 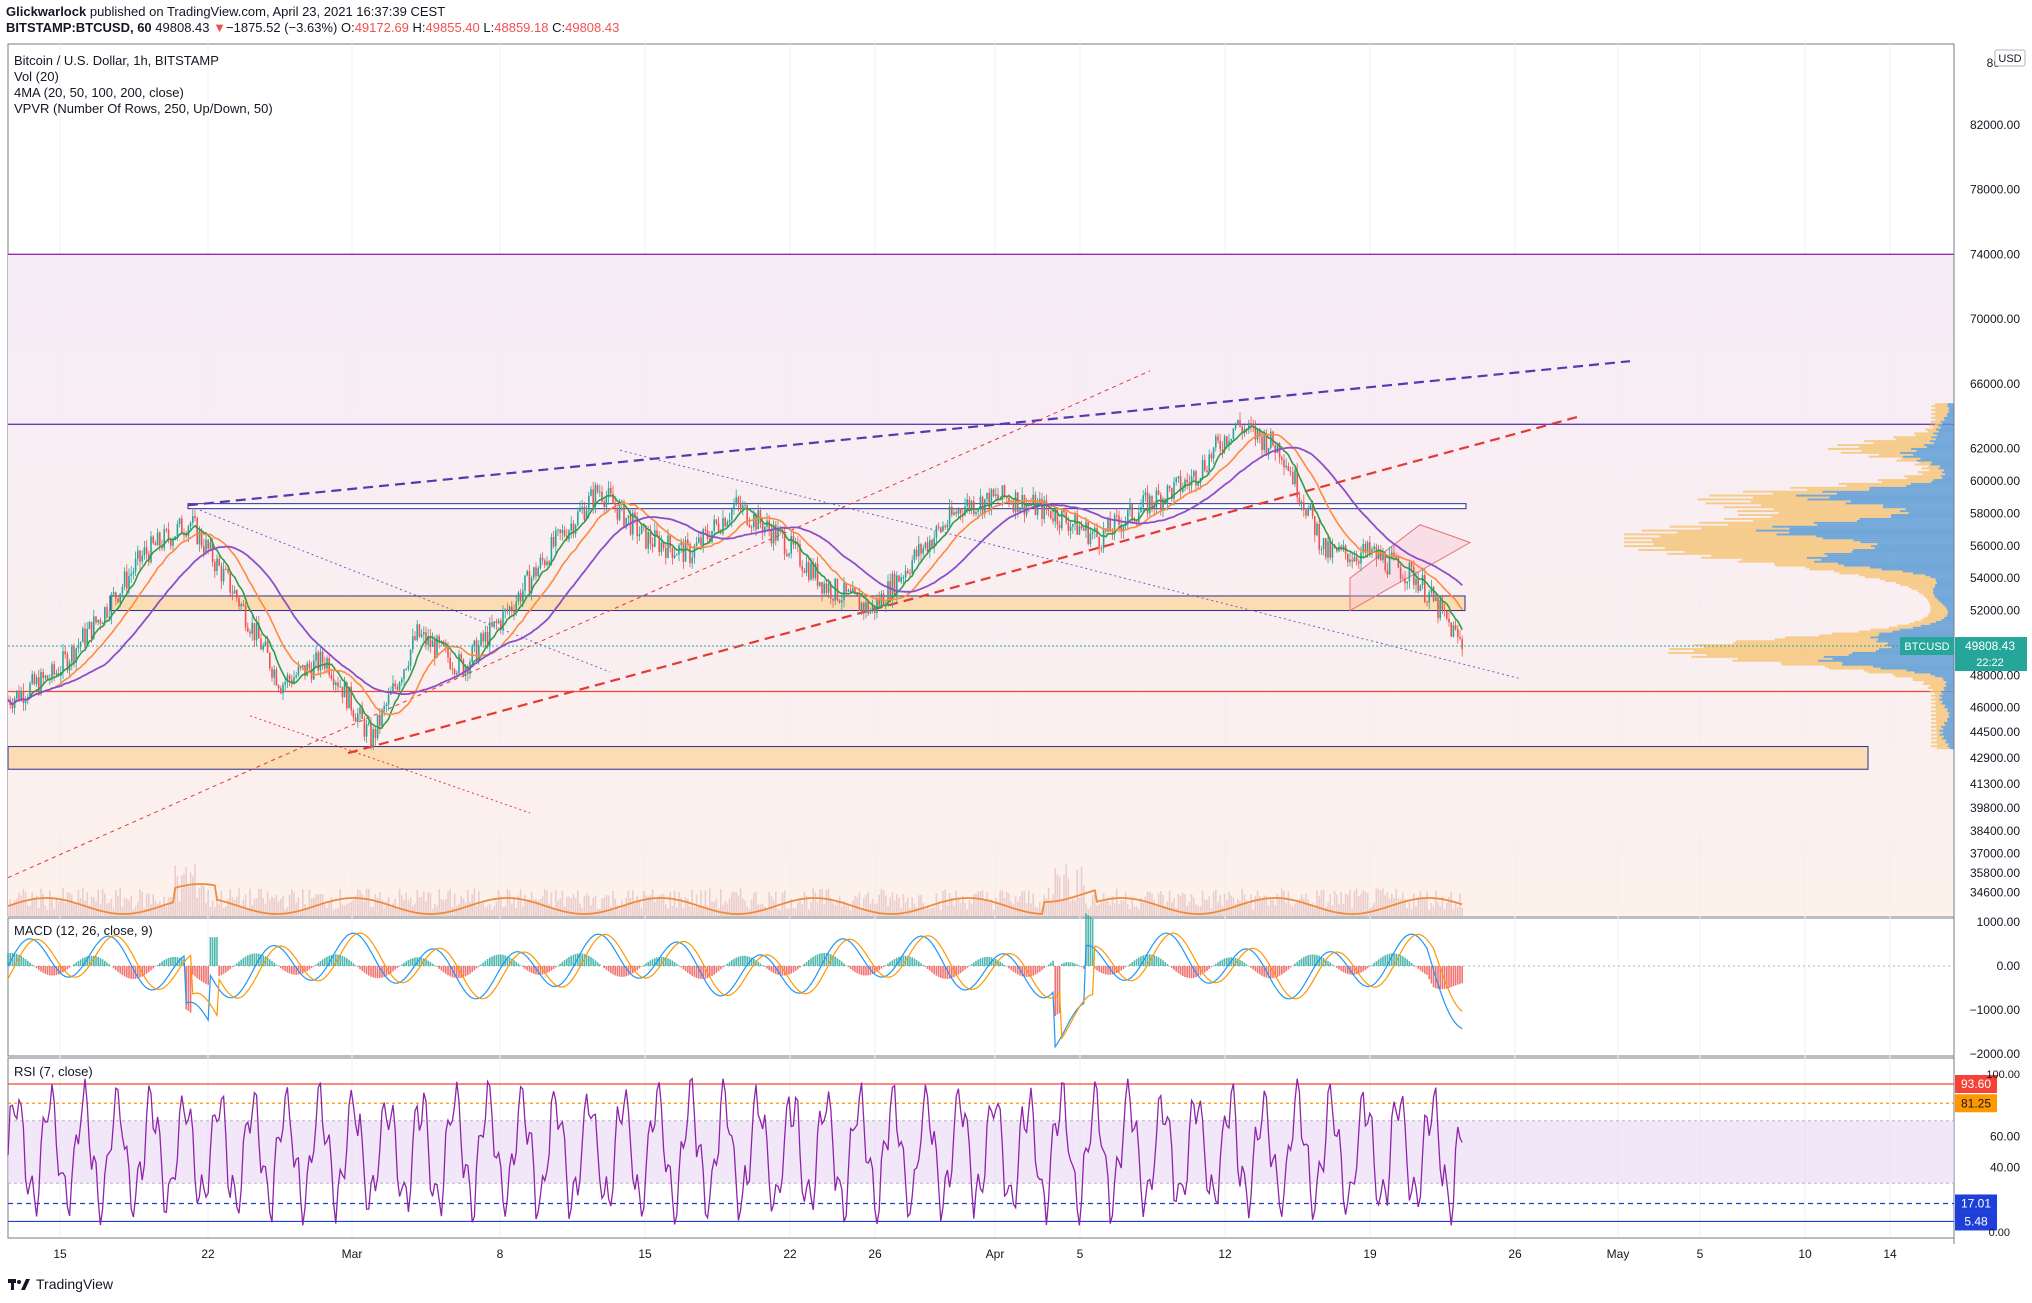 What do you see at coordinates (143, 108) in the screenshot?
I see `legend-vpvr: VPVR (Number Of Rows, 250, Up/Down, 50)` at bounding box center [143, 108].